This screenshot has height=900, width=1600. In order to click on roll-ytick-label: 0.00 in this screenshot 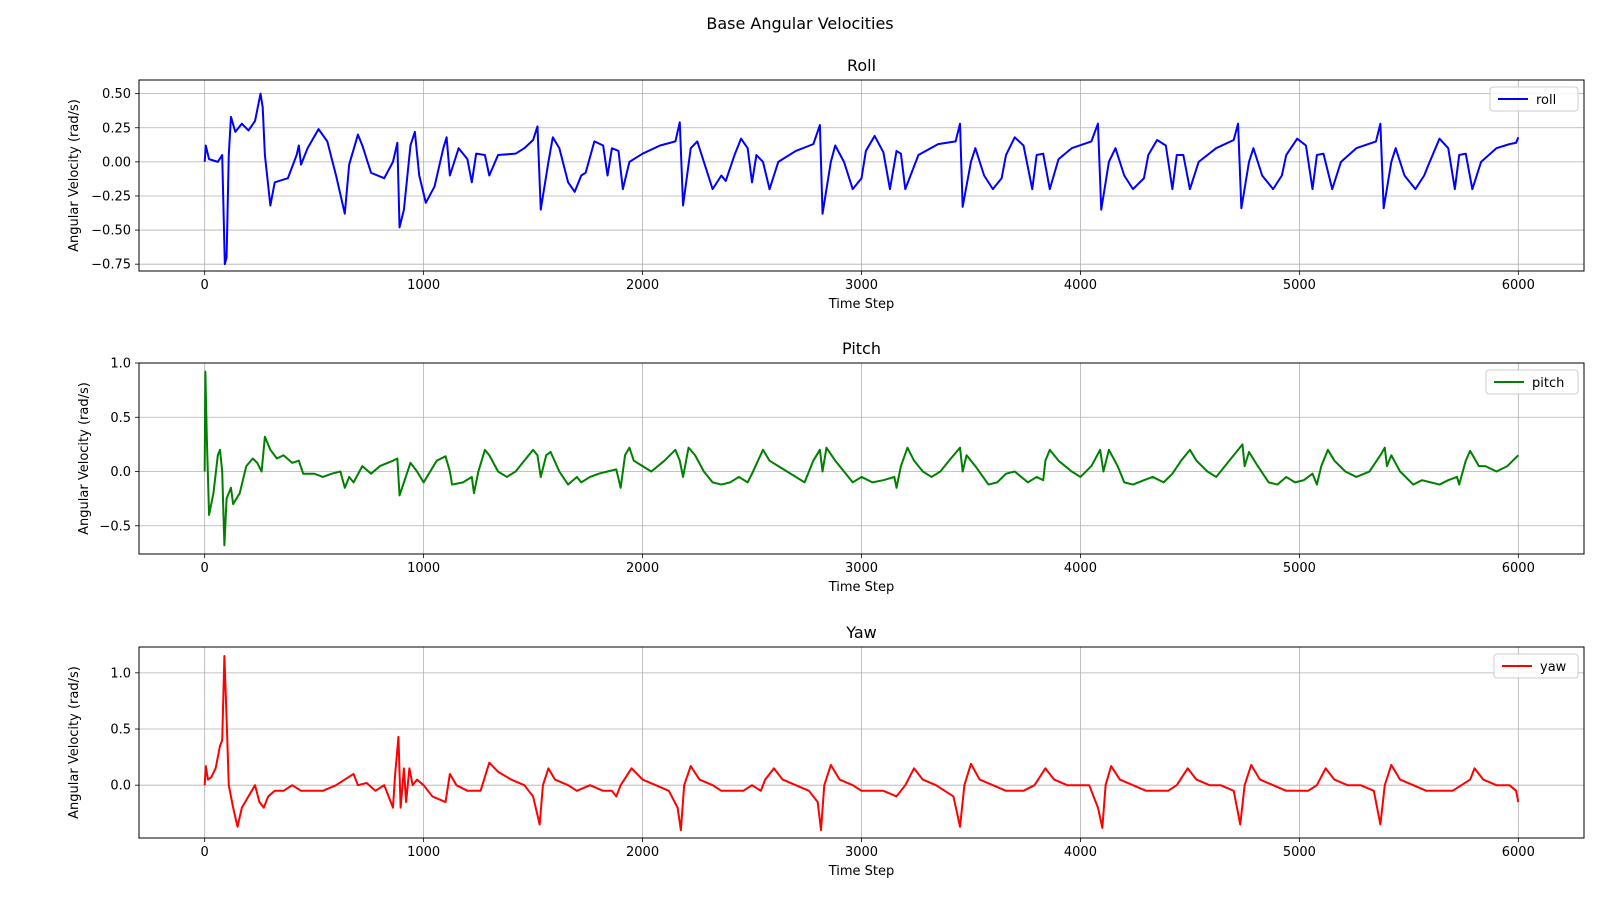, I will do `click(116, 162)`.